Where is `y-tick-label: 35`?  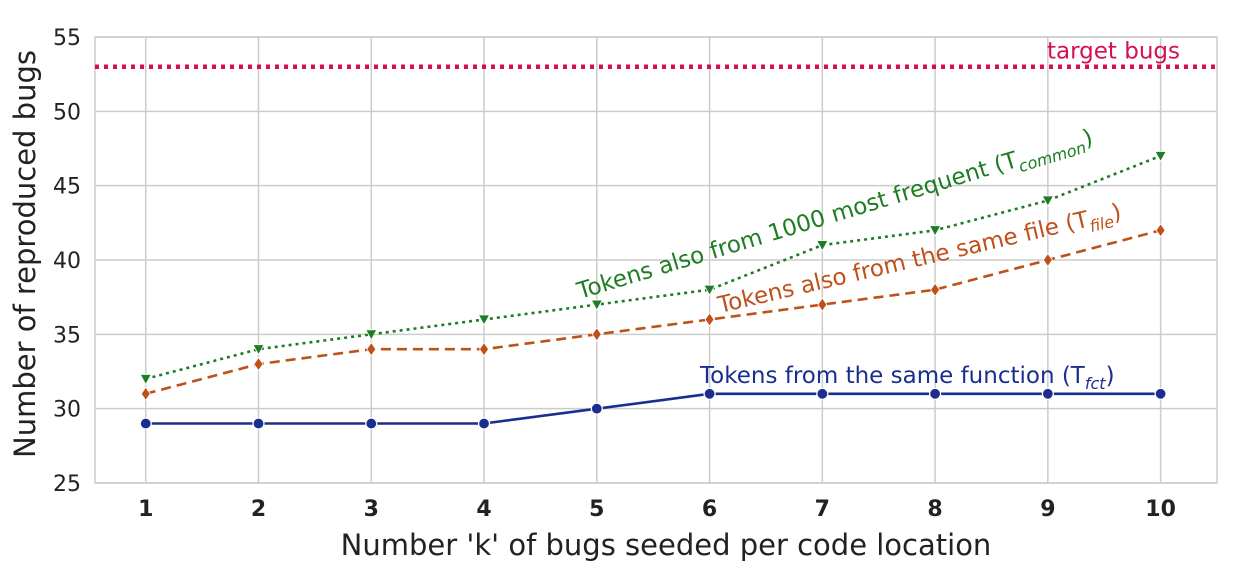 y-tick-label: 35 is located at coordinates (67, 335).